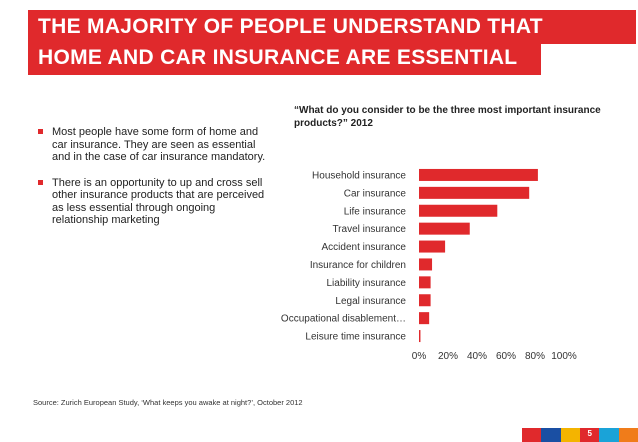  I want to click on x-tick-label: 0%, so click(419, 356).